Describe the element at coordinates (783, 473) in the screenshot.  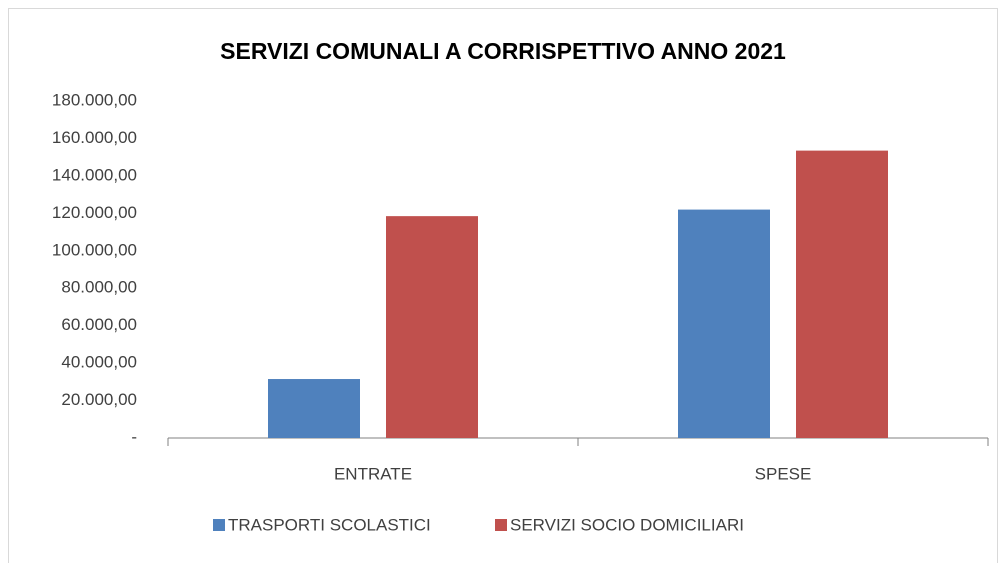
I see `x-tick-label: SPESE` at that location.